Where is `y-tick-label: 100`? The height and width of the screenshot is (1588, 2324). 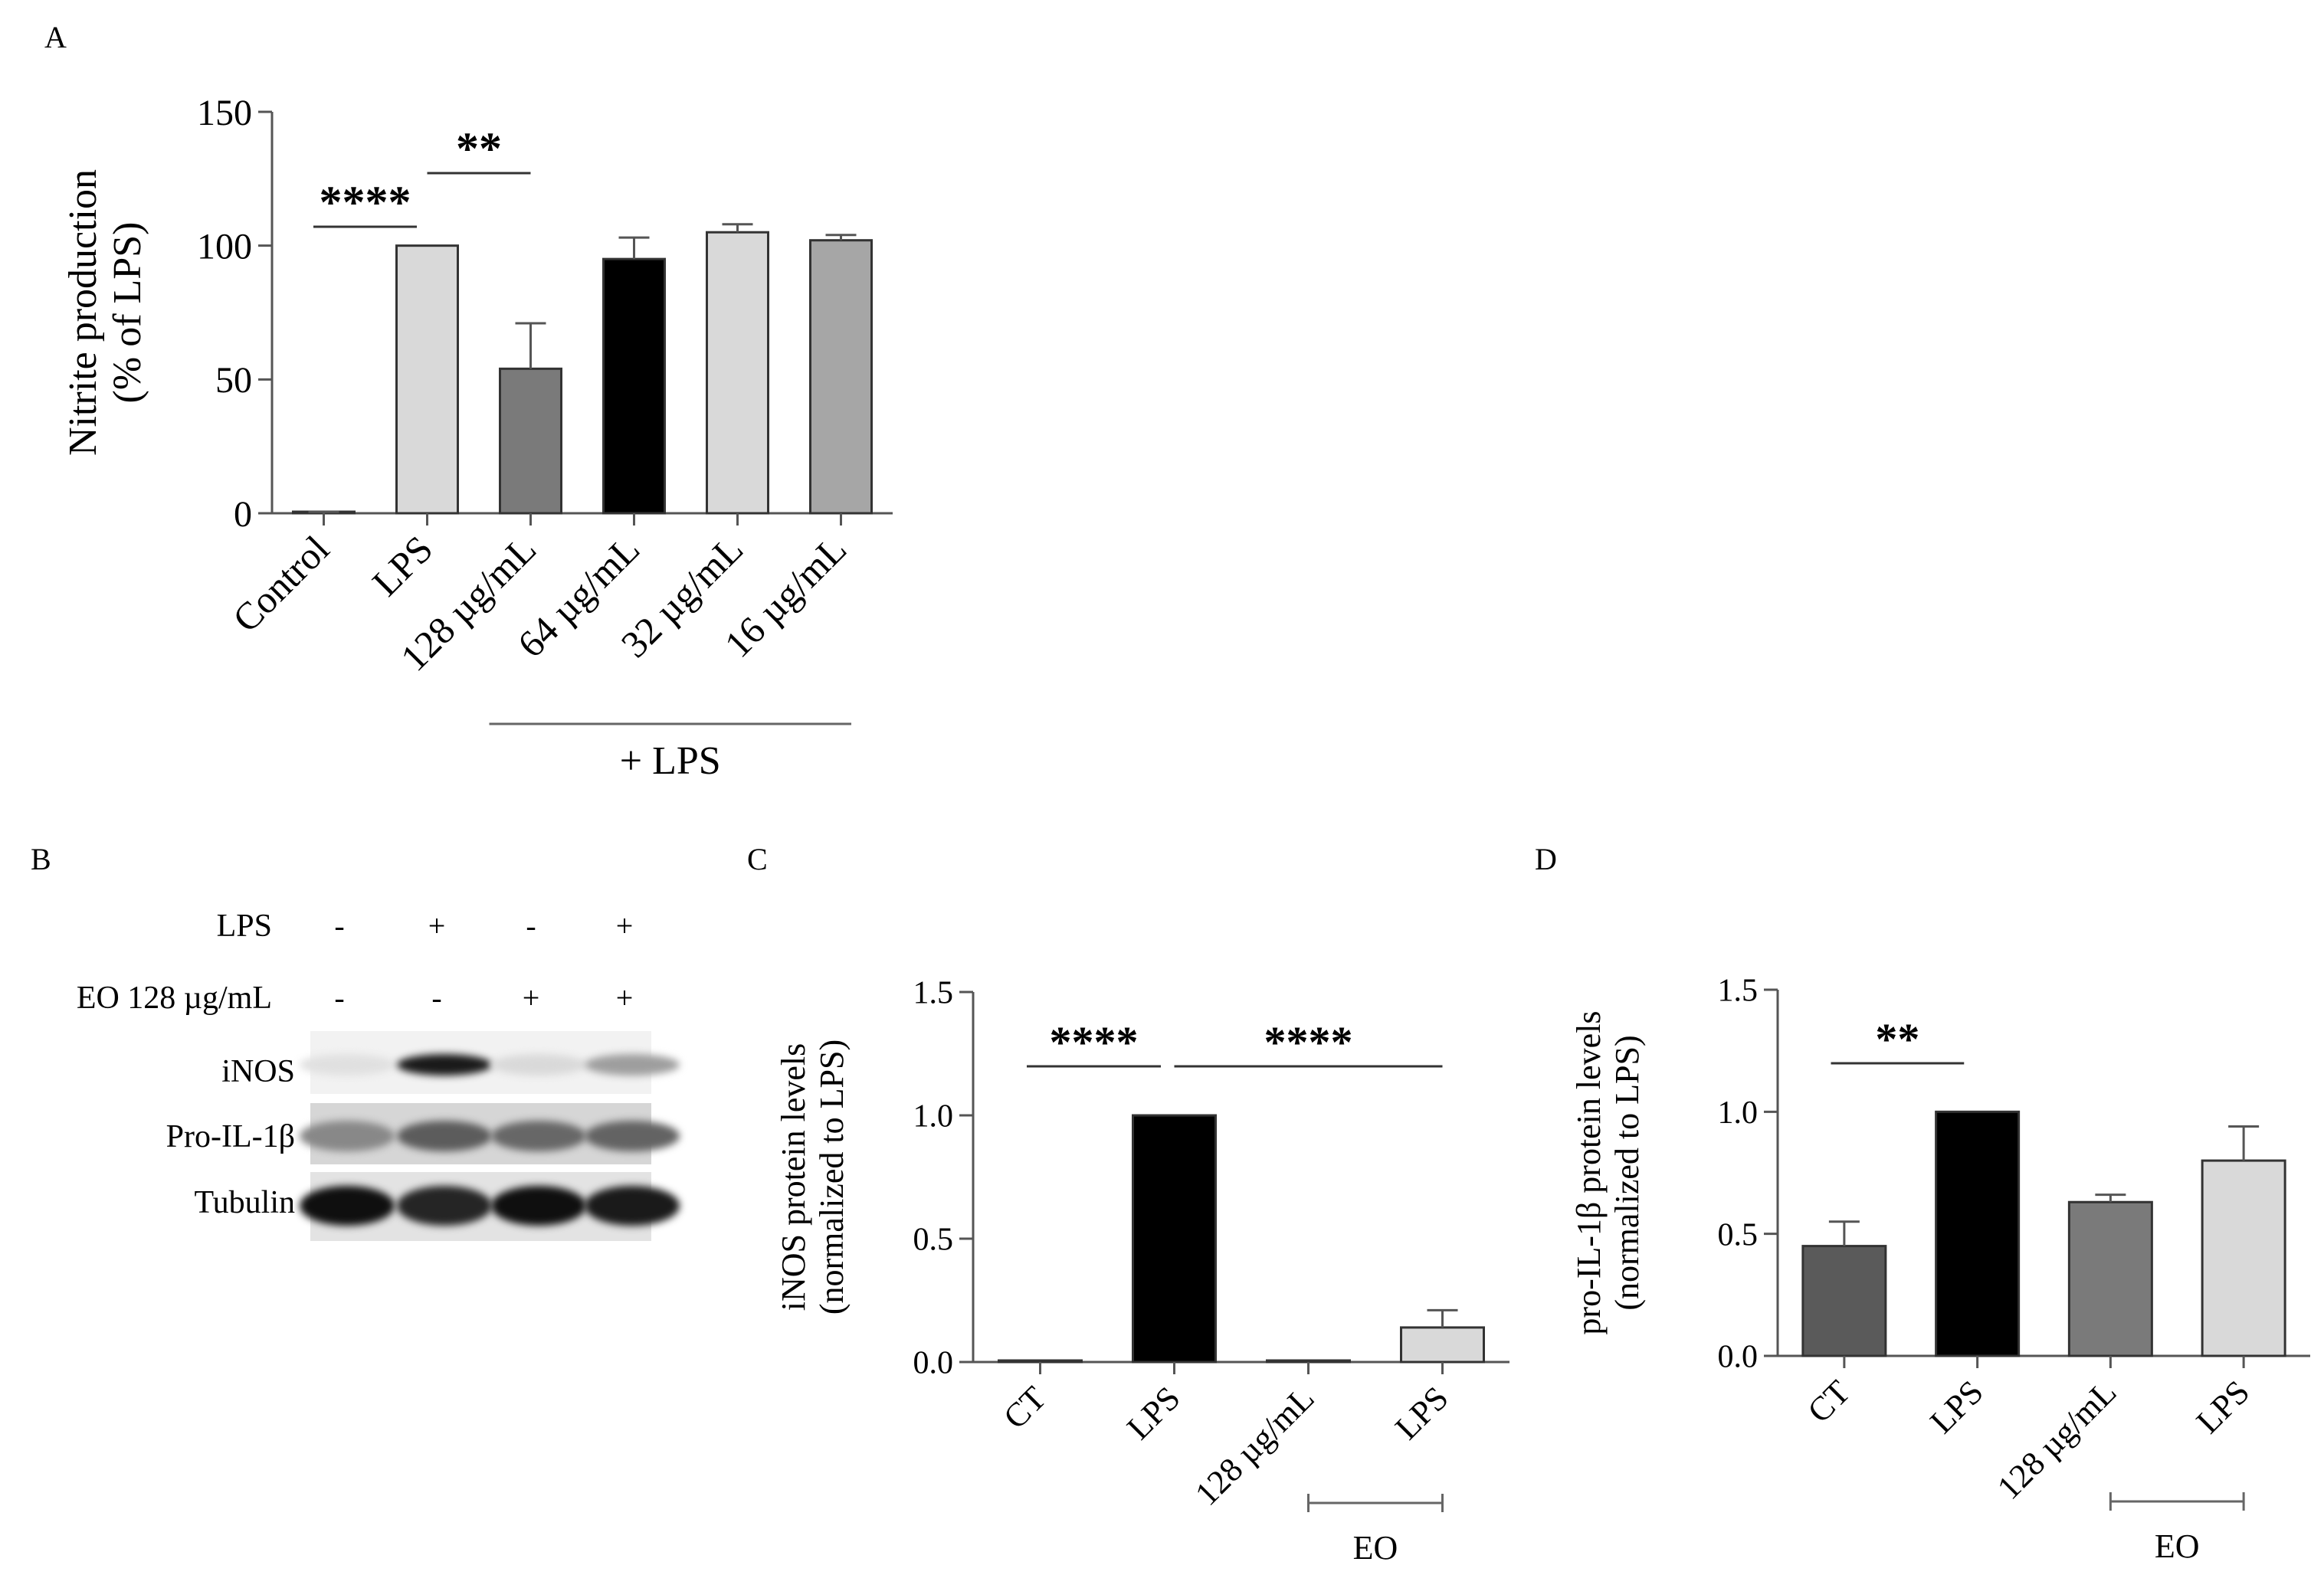 y-tick-label: 100 is located at coordinates (224, 246).